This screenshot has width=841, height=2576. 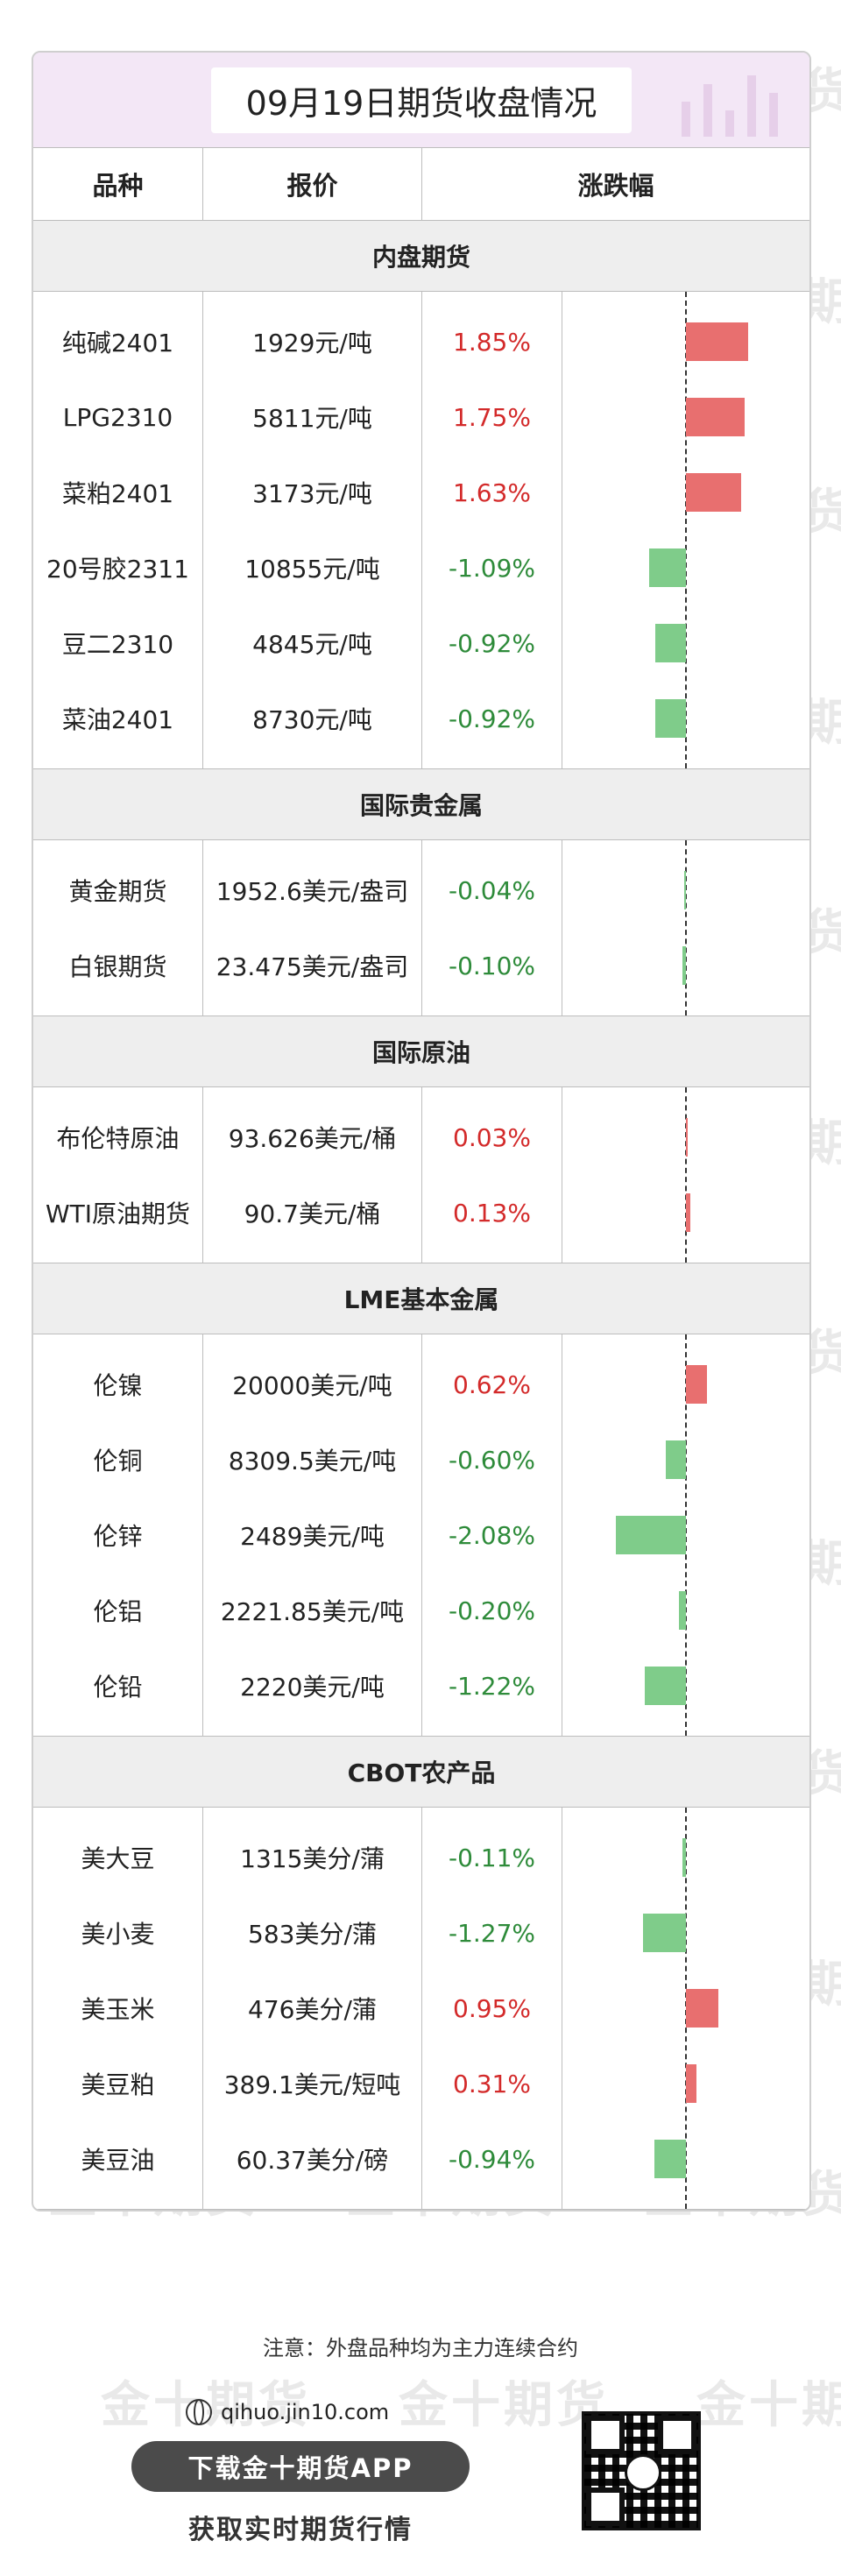 What do you see at coordinates (492, 568) in the screenshot?
I see `change-percent: -1.09%` at bounding box center [492, 568].